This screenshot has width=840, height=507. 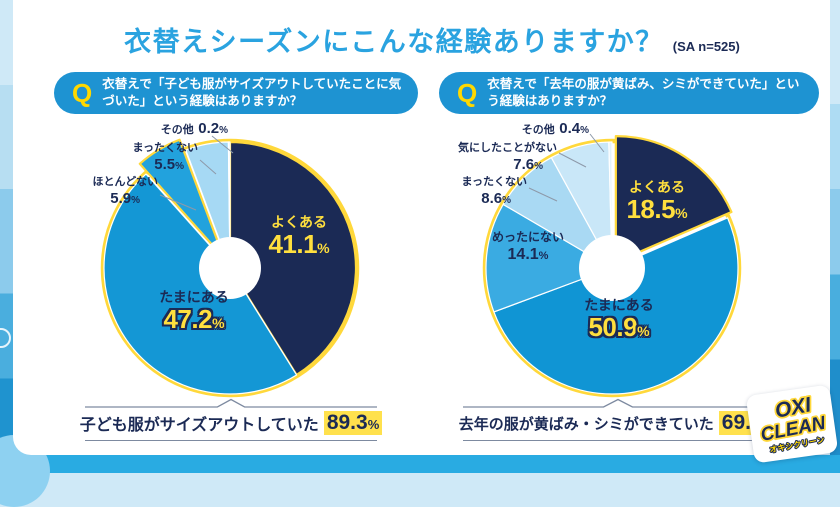 What do you see at coordinates (7, 236) in the screenshot?
I see `left-wave-decoration` at bounding box center [7, 236].